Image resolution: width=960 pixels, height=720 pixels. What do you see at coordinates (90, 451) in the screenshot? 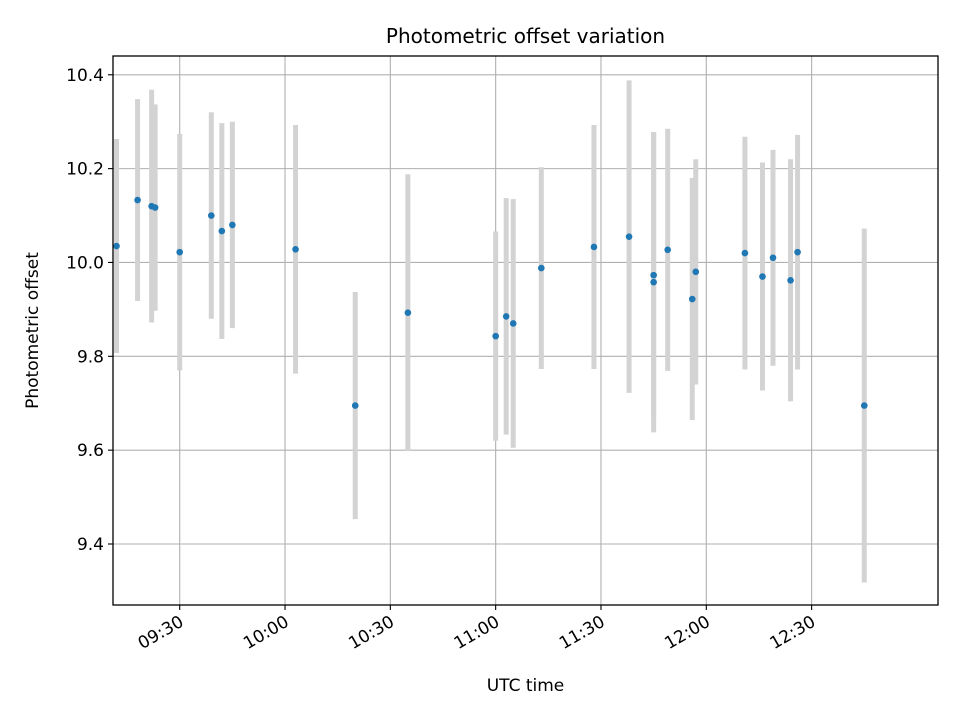
I see `y-tick-label: 9.6` at bounding box center [90, 451].